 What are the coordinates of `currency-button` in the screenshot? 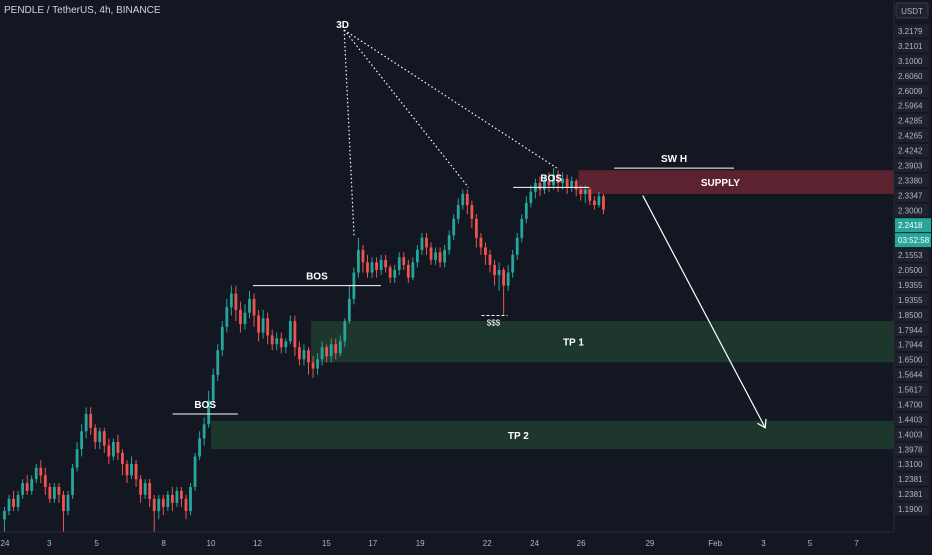 It's located at (912, 10).